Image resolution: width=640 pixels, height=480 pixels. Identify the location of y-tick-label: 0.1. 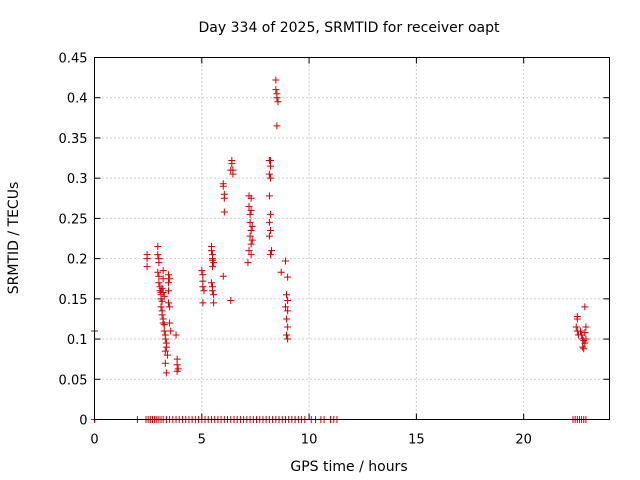
(77, 340).